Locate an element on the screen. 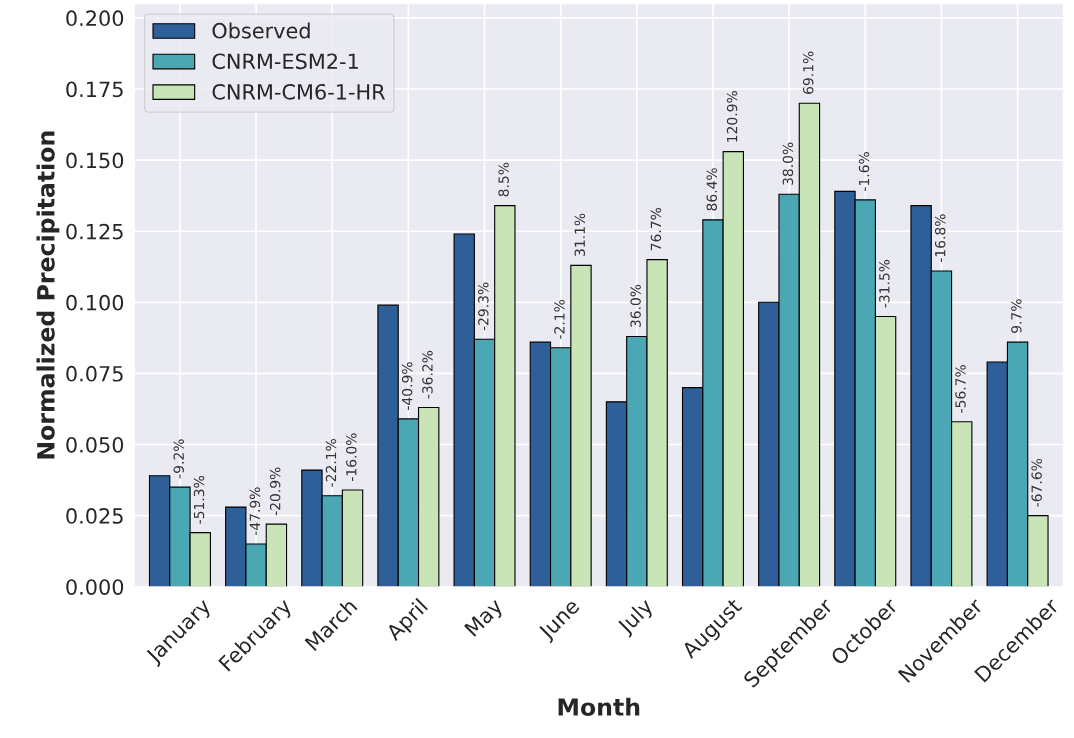 The image size is (1074, 738). y-tick-label: 0.200 is located at coordinates (95, 18).